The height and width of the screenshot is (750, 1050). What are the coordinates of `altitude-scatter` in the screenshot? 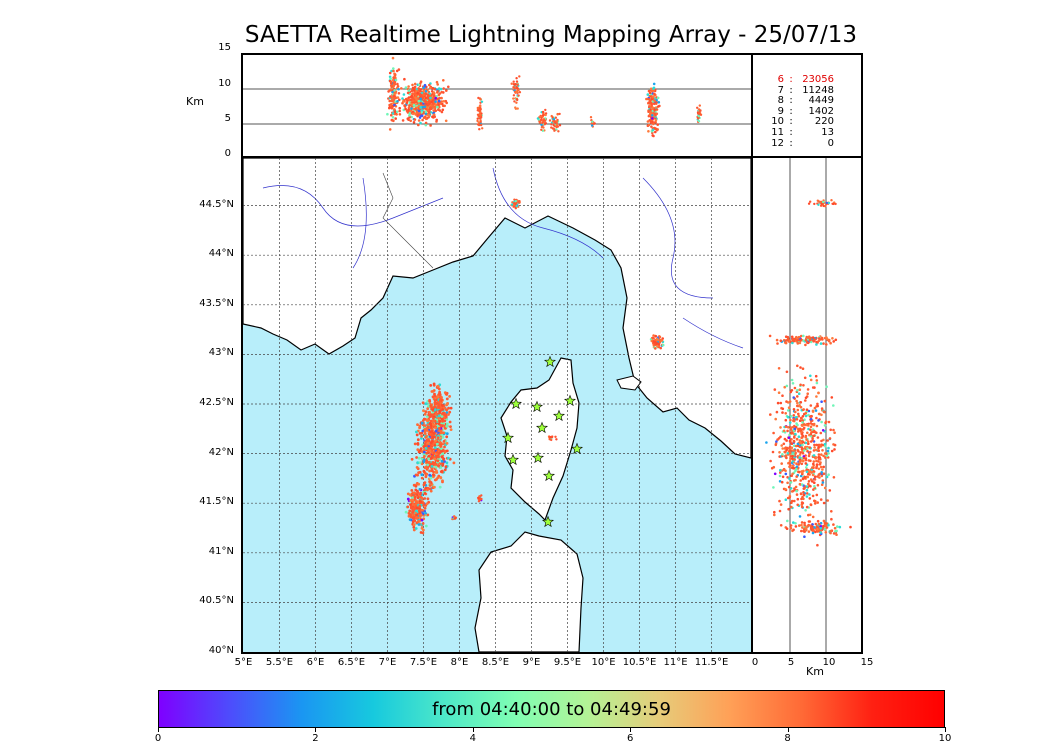 It's located at (497, 97).